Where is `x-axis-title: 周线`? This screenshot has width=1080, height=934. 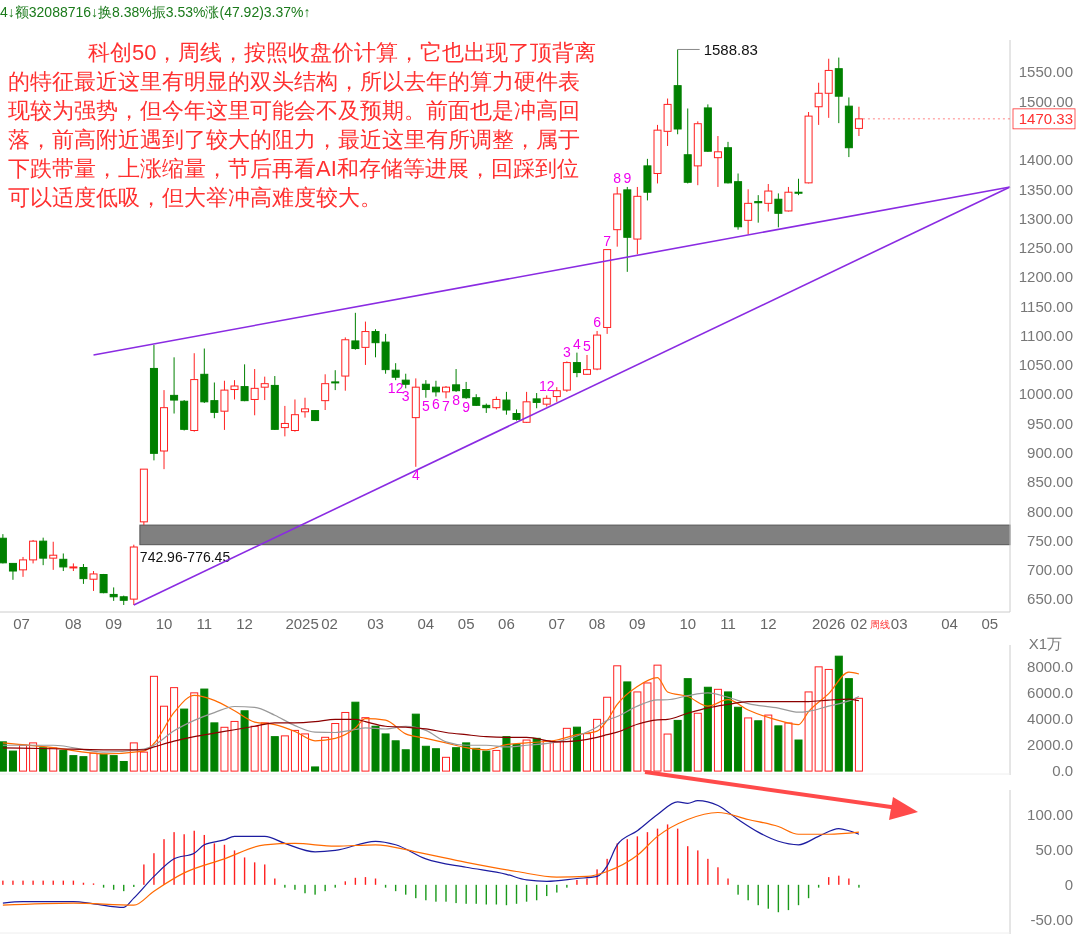
x-axis-title: 周线 is located at coordinates (880, 624).